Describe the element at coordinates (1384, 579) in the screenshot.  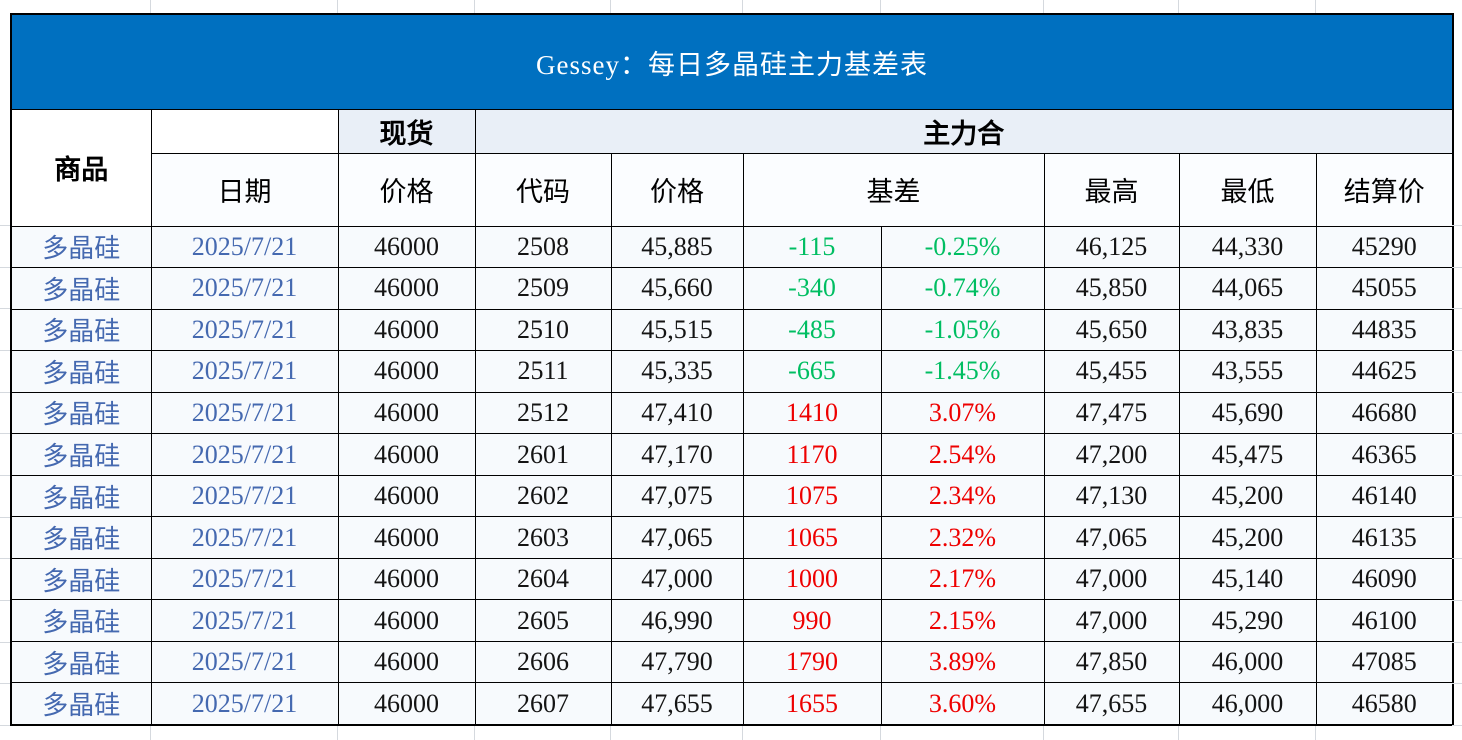
I see `cell-settlement: 46090` at that location.